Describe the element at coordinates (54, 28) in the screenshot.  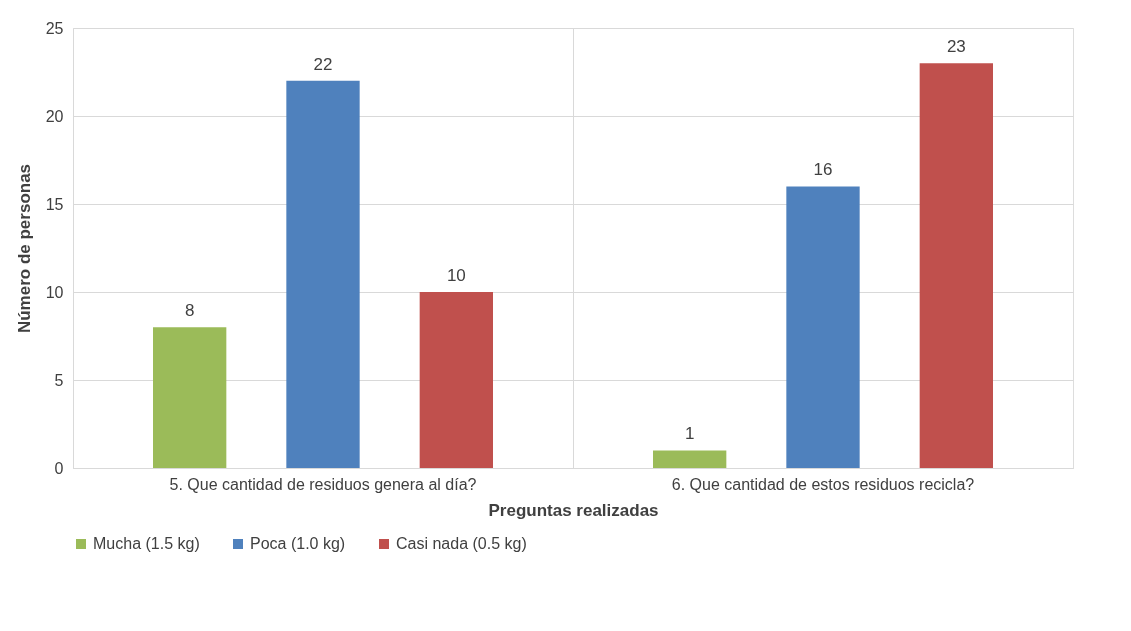
I see `y-tick-label: 25` at that location.